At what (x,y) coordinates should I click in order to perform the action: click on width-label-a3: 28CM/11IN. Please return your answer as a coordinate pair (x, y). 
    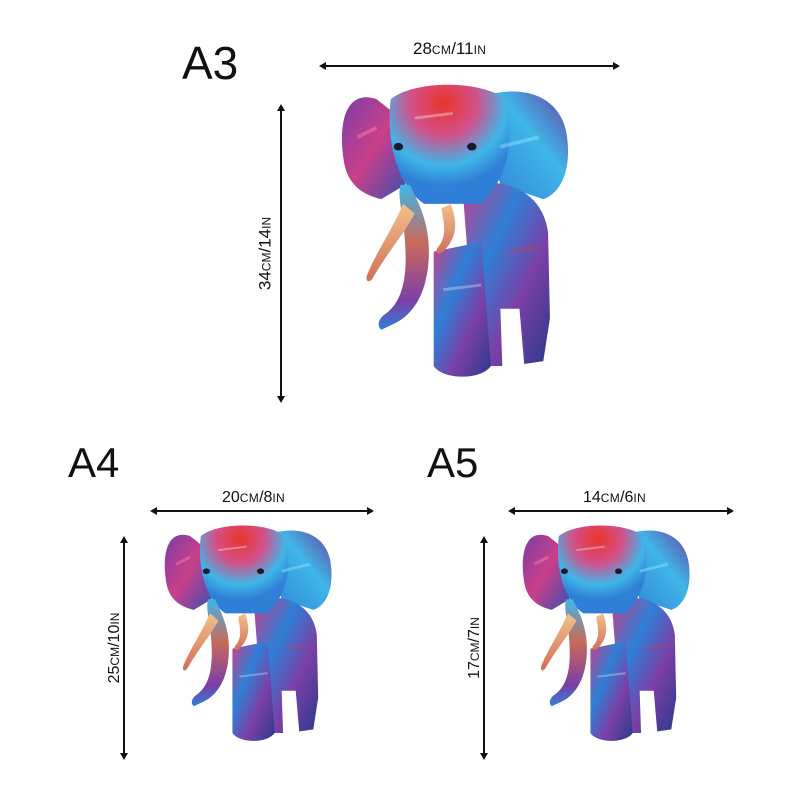
    Looking at the image, I should click on (449, 48).